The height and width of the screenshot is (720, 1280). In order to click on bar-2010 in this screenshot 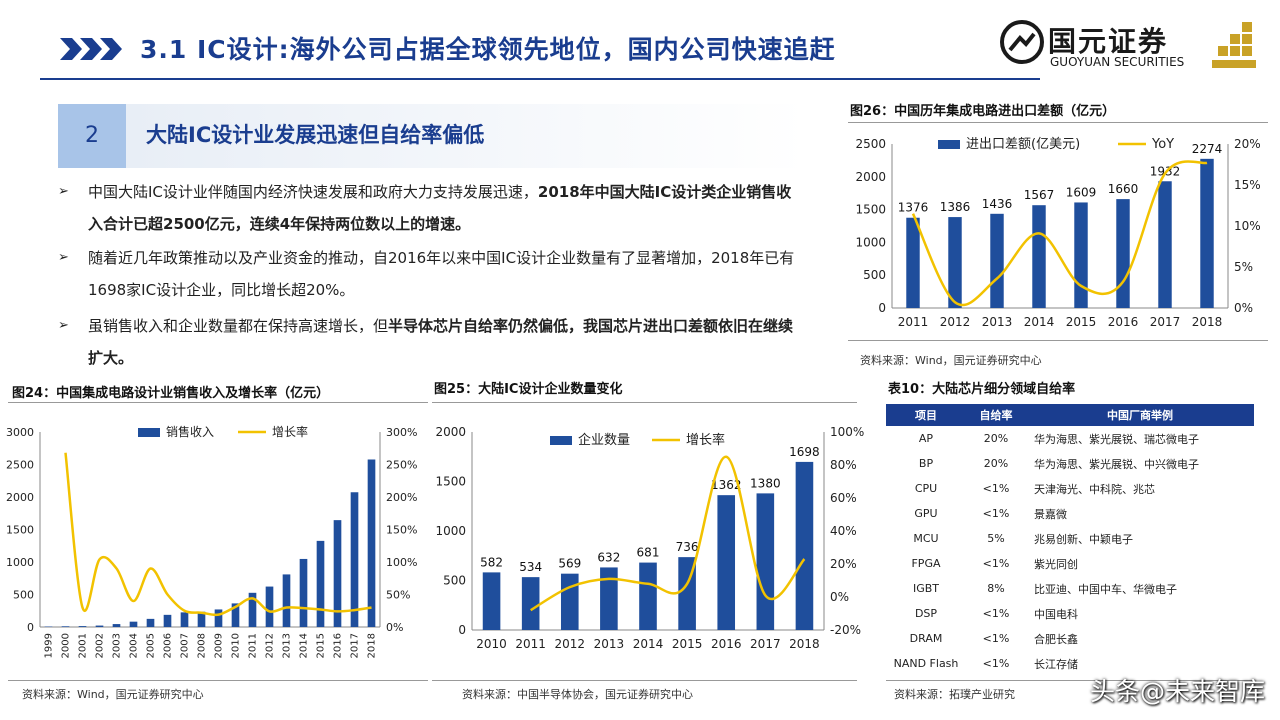, I will do `click(491, 601)`.